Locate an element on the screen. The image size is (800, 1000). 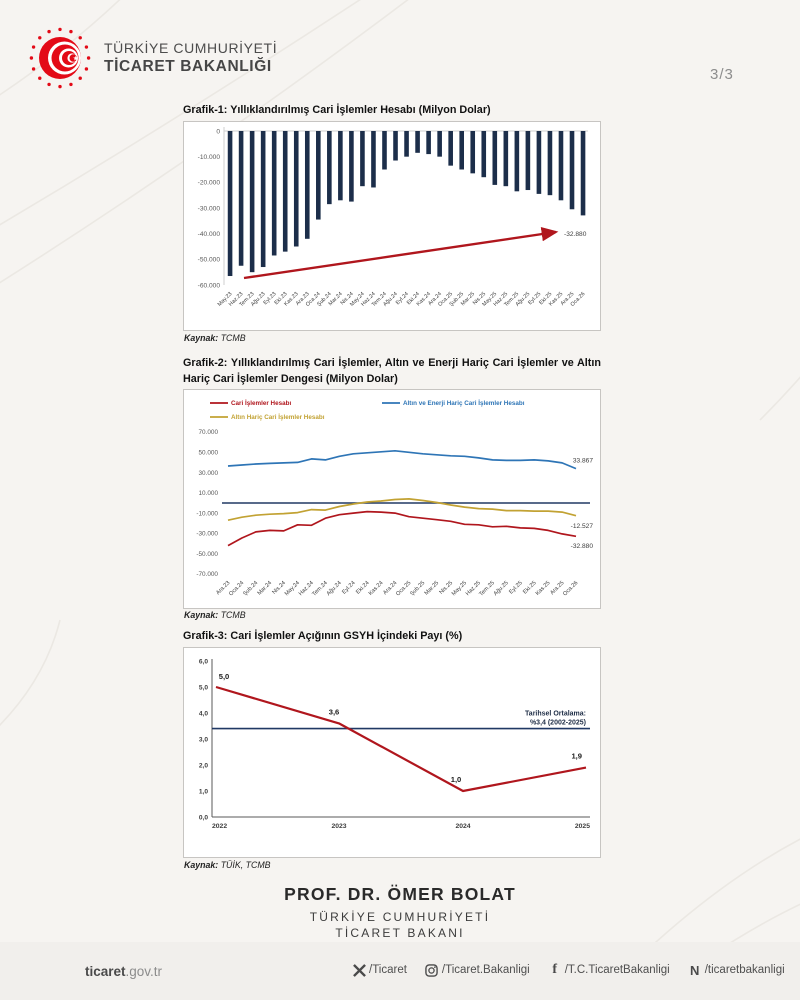
ministry-name: TÜRKİYE CUMHURİYETİ TİCARET BAKANLIĞI is located at coordinates (190, 58).